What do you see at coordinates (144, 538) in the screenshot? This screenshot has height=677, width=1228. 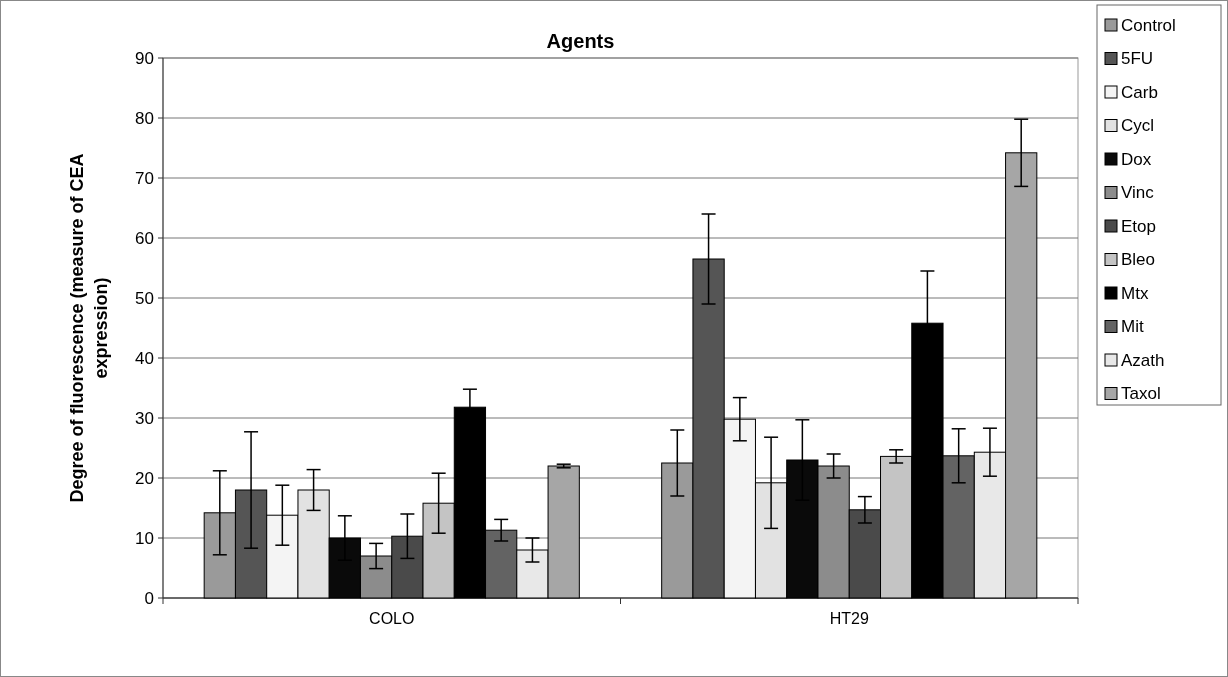 I see `y-tick-label: 10` at bounding box center [144, 538].